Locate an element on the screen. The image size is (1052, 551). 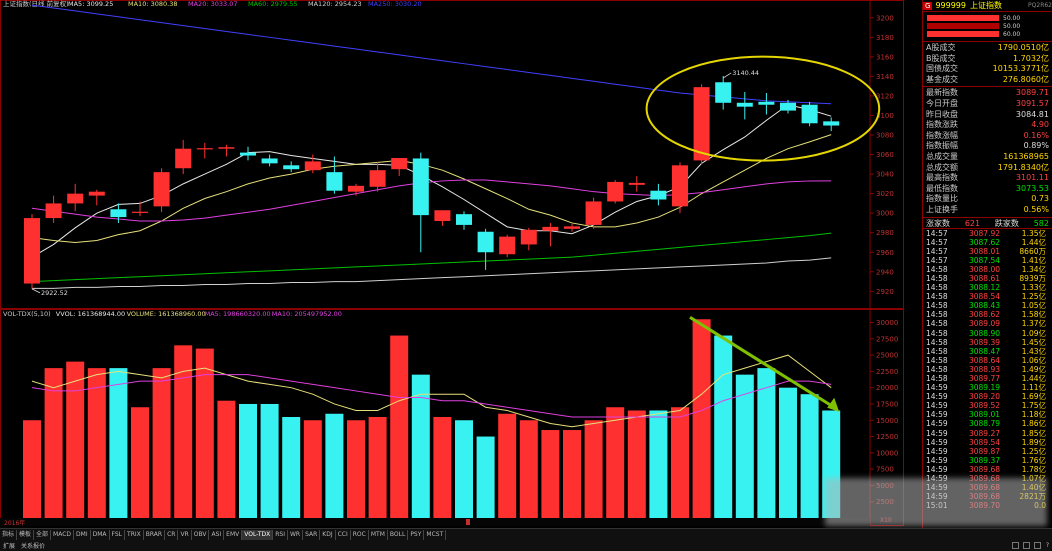
indicator-tab: BOLL is located at coordinates (398, 534).